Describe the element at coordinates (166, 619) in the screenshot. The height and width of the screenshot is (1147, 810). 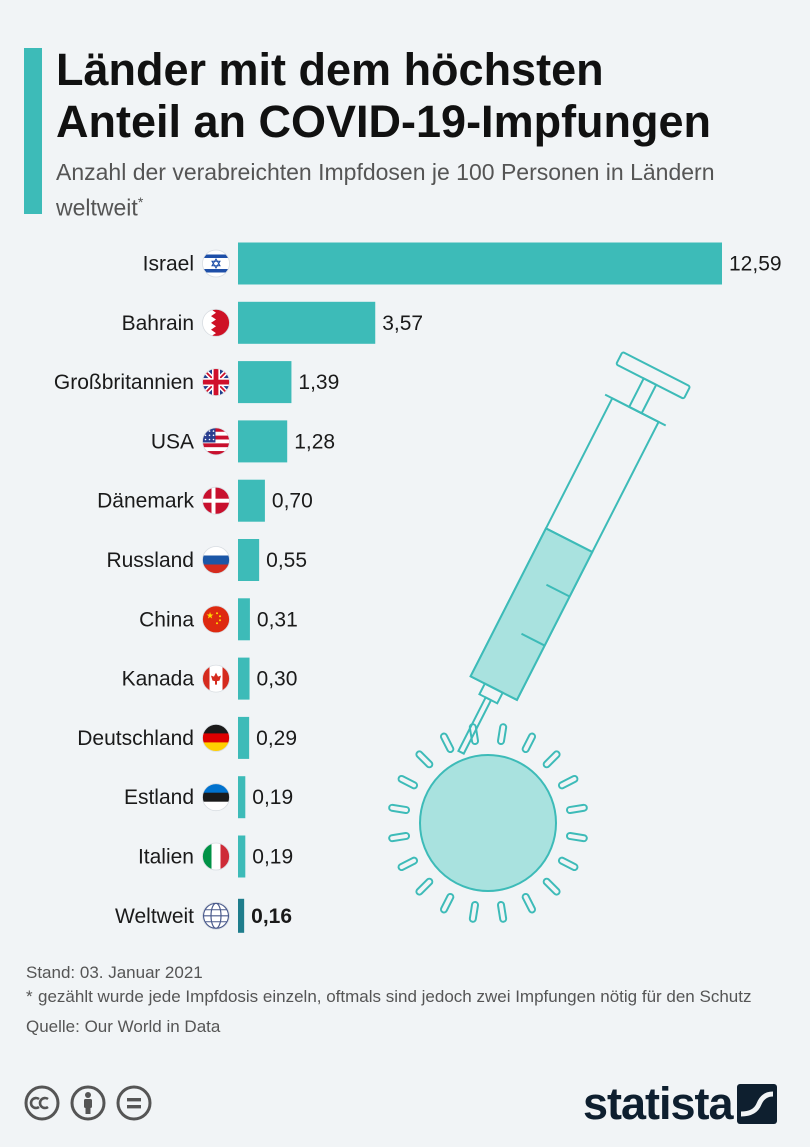
I see `category-label: China` at that location.